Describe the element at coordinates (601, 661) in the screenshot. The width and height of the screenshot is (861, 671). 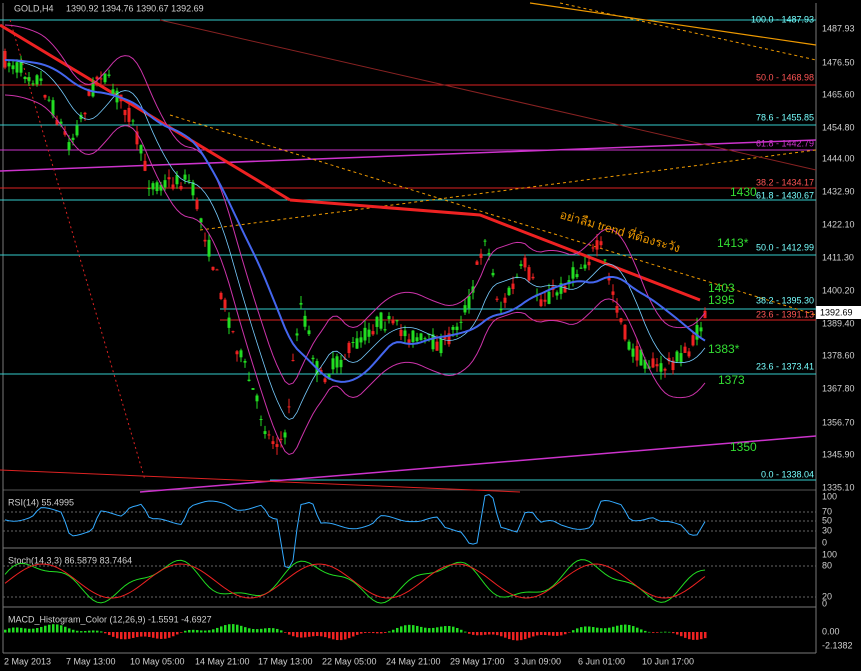
I see `date-label: 6 Jun 01:00` at that location.